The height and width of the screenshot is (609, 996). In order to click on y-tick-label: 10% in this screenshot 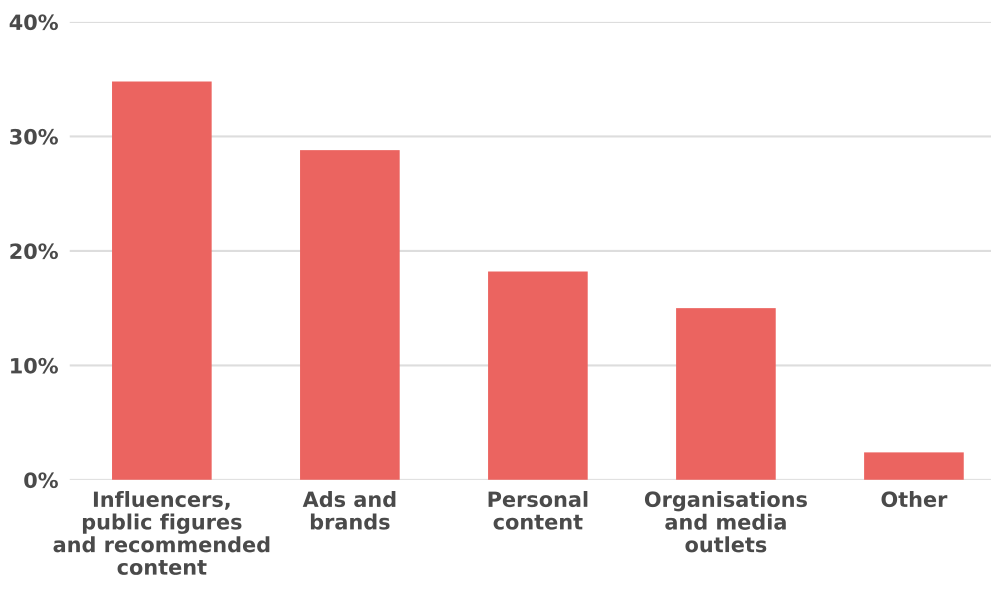, I will do `click(34, 366)`.